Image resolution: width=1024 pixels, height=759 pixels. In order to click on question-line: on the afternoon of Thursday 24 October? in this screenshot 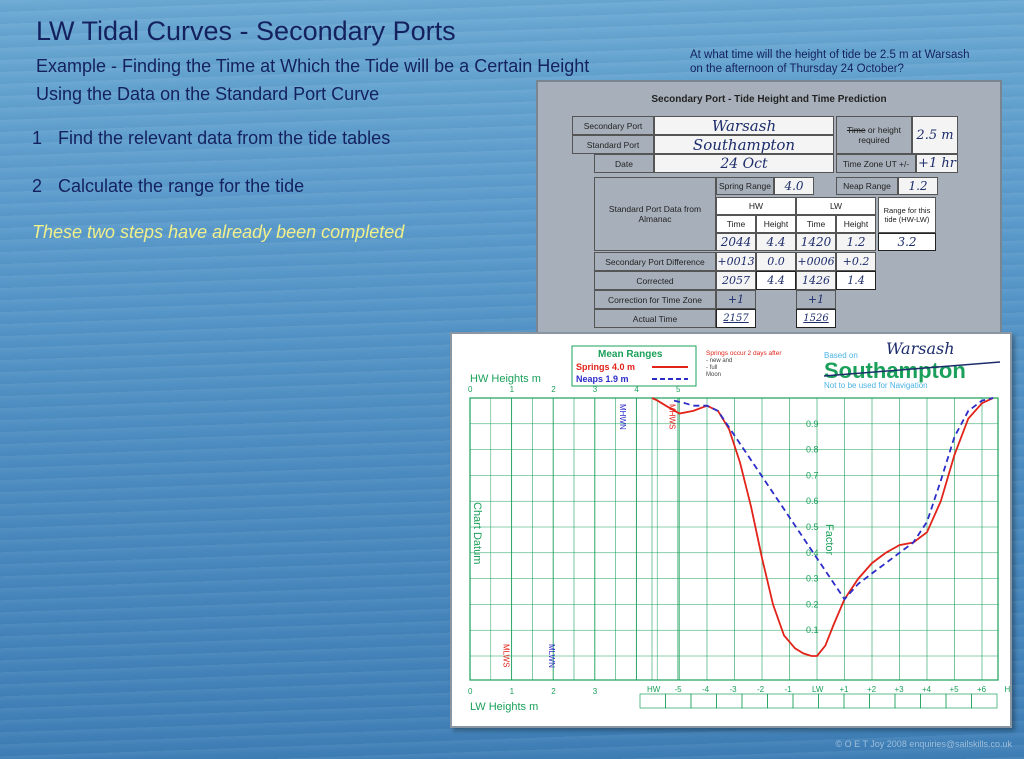, I will do `click(797, 69)`.